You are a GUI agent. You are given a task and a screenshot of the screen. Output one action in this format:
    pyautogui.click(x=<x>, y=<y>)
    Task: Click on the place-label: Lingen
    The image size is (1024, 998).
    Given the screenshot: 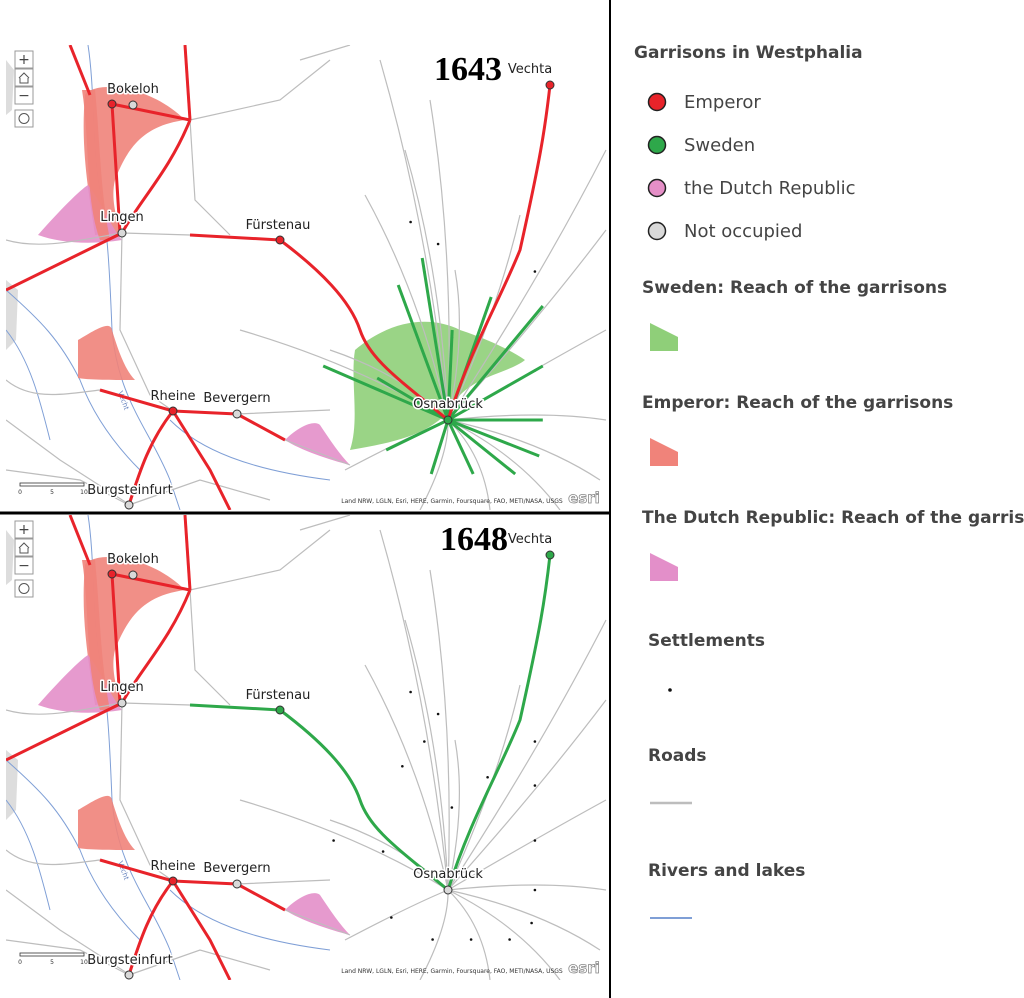 What is the action you would take?
    pyautogui.click(x=122, y=217)
    